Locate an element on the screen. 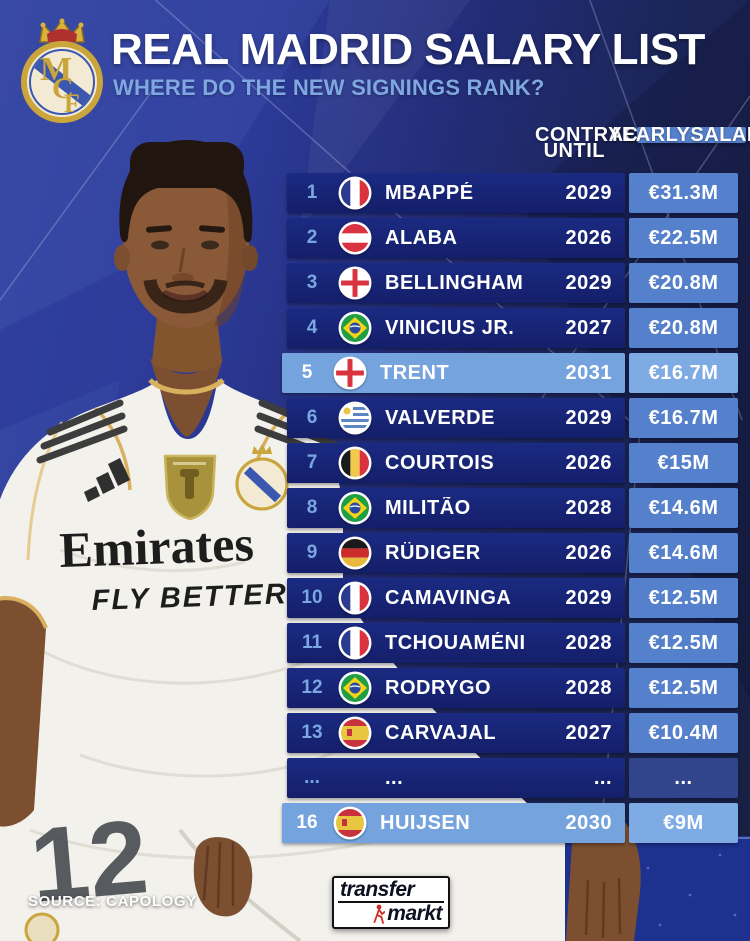  row-rank: 13 is located at coordinates (312, 732).